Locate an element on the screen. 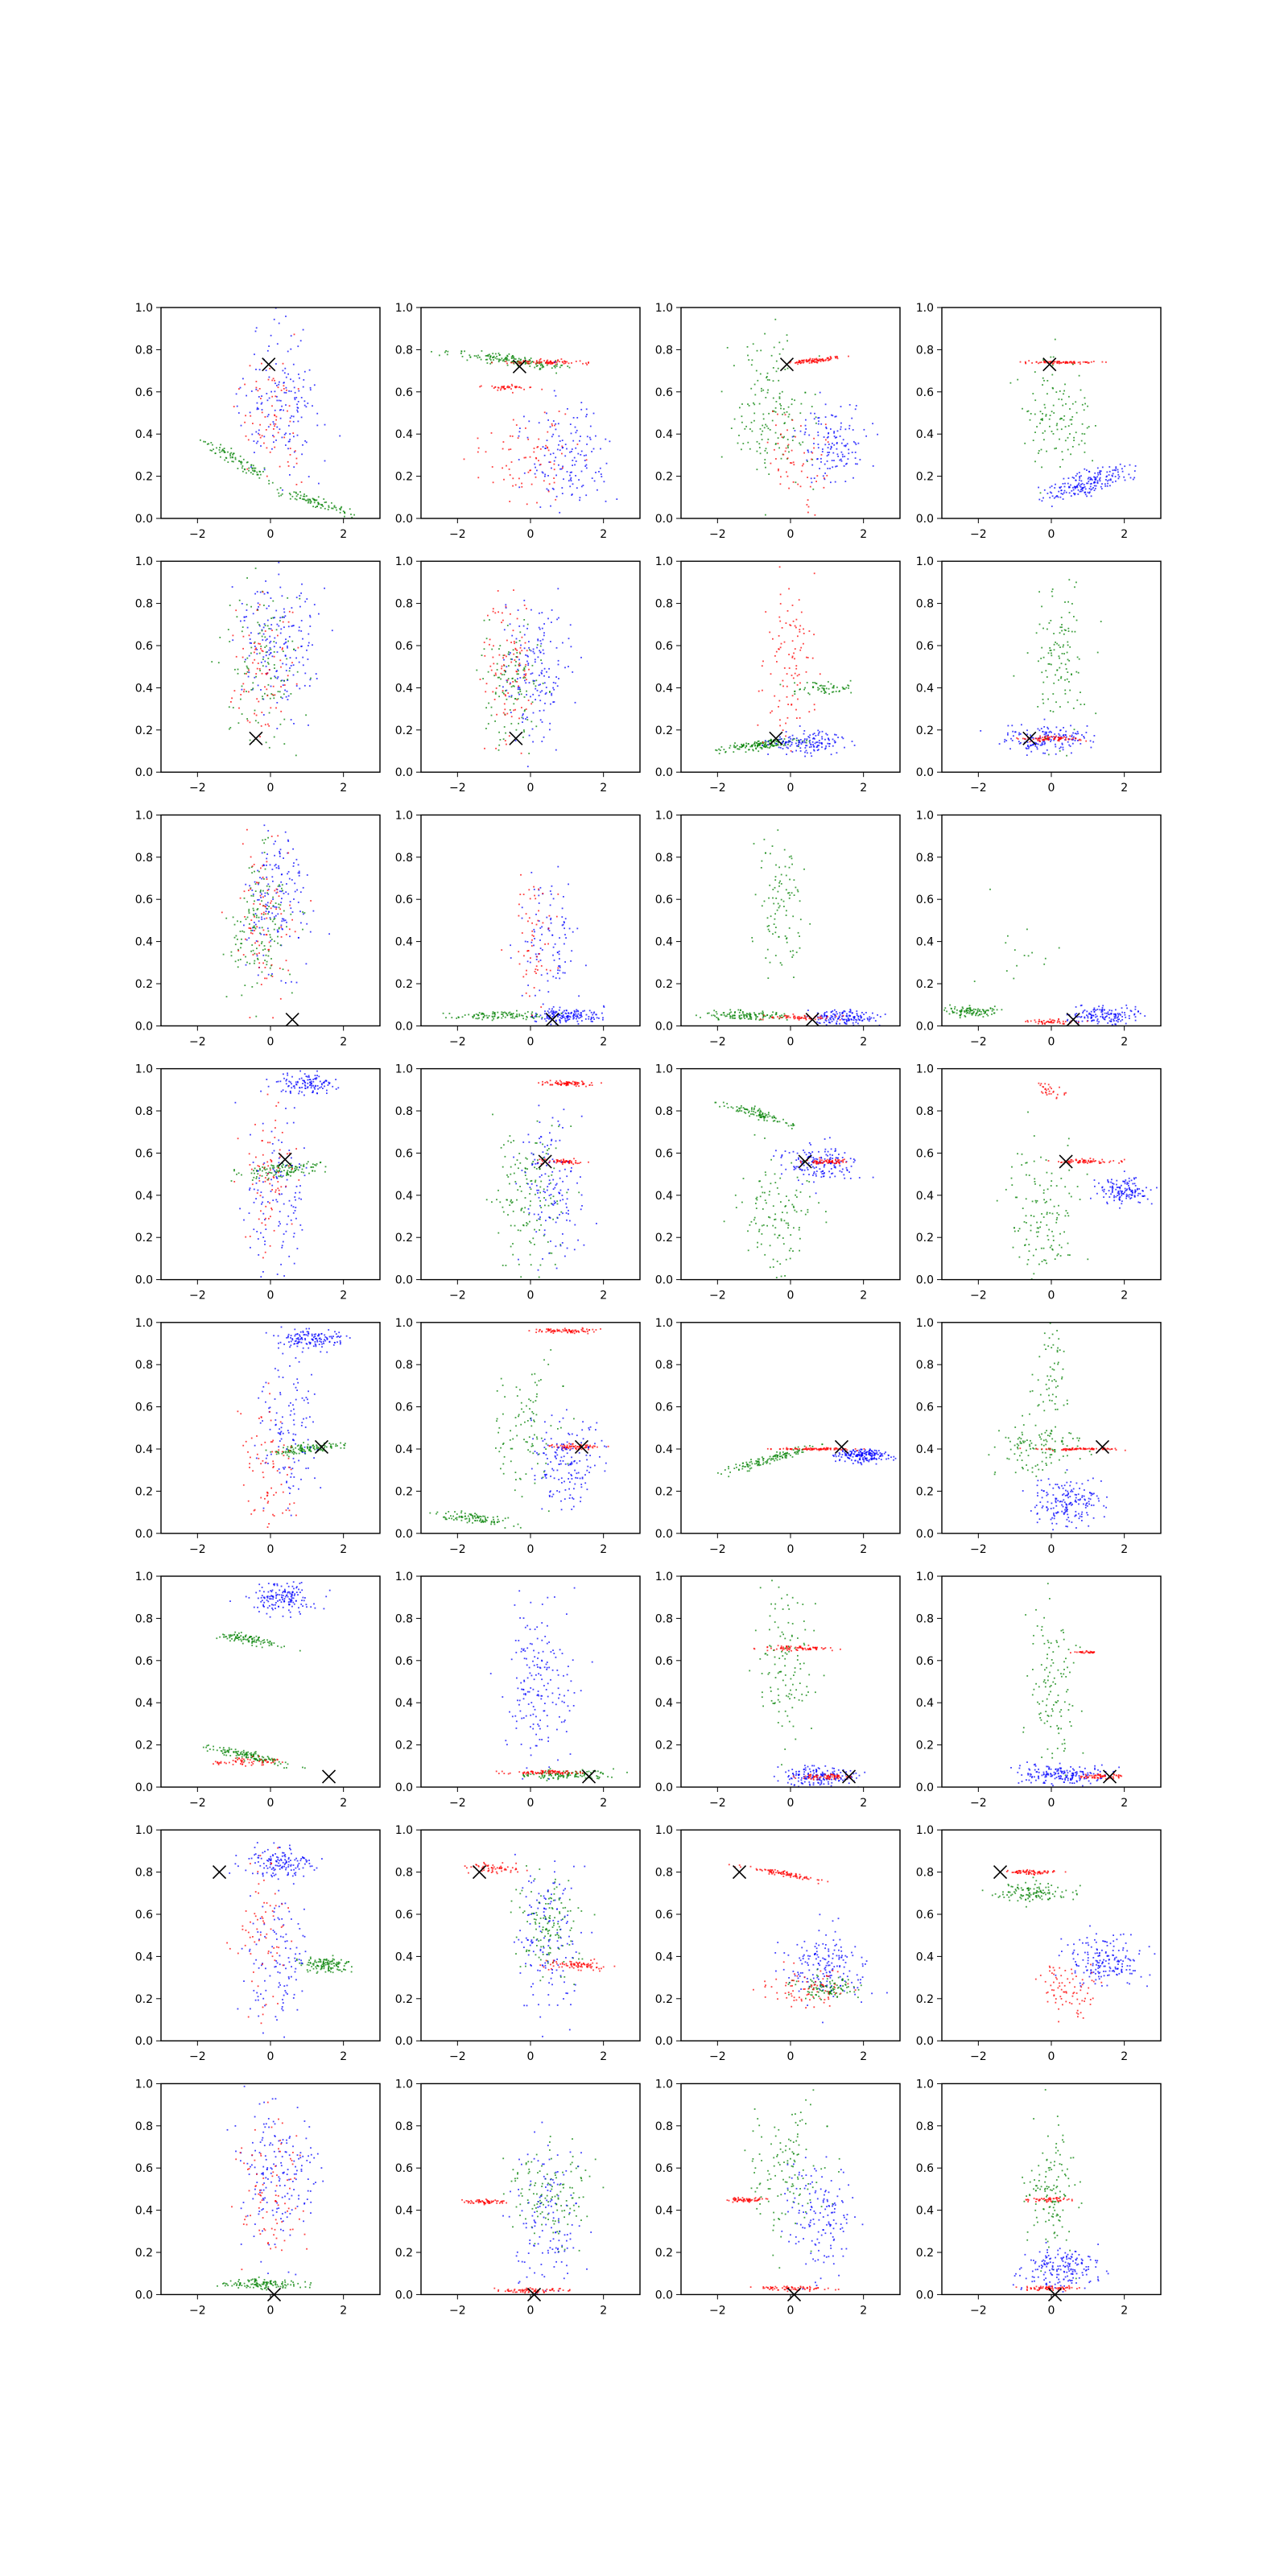  y-tick-label: 0.8 is located at coordinates (404, 350).